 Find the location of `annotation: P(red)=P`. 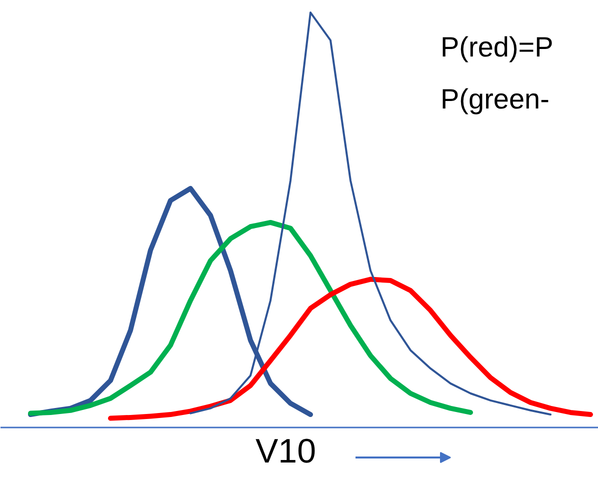

annotation: P(red)=P is located at coordinates (497, 47).